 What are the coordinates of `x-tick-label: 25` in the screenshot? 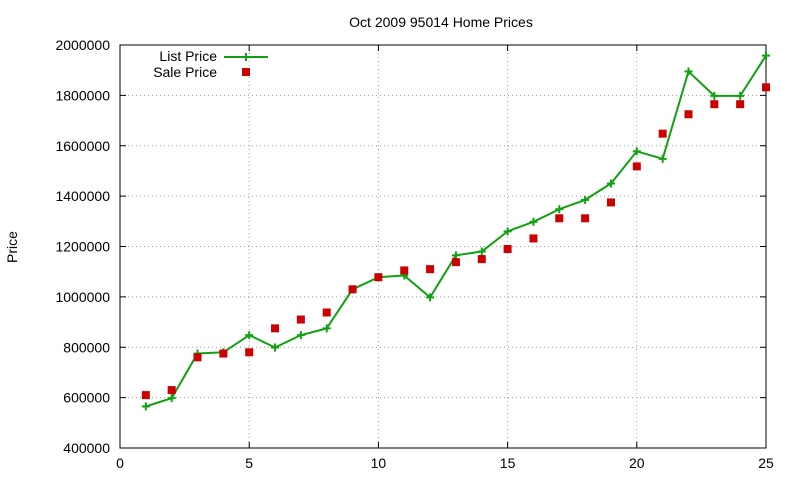 It's located at (766, 463).